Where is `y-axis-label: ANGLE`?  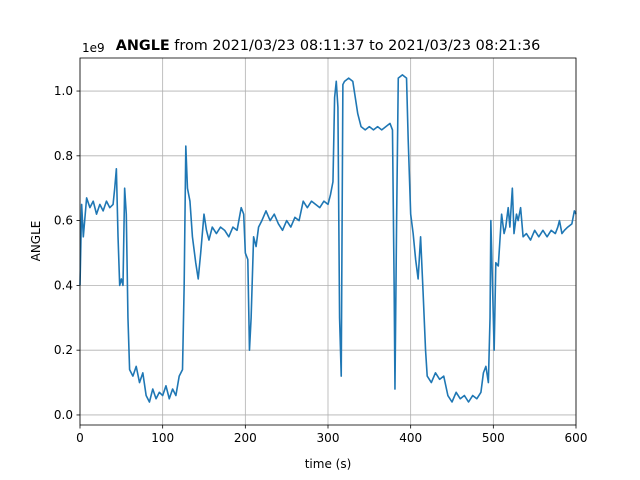
y-axis-label: ANGLE is located at coordinates (36, 241).